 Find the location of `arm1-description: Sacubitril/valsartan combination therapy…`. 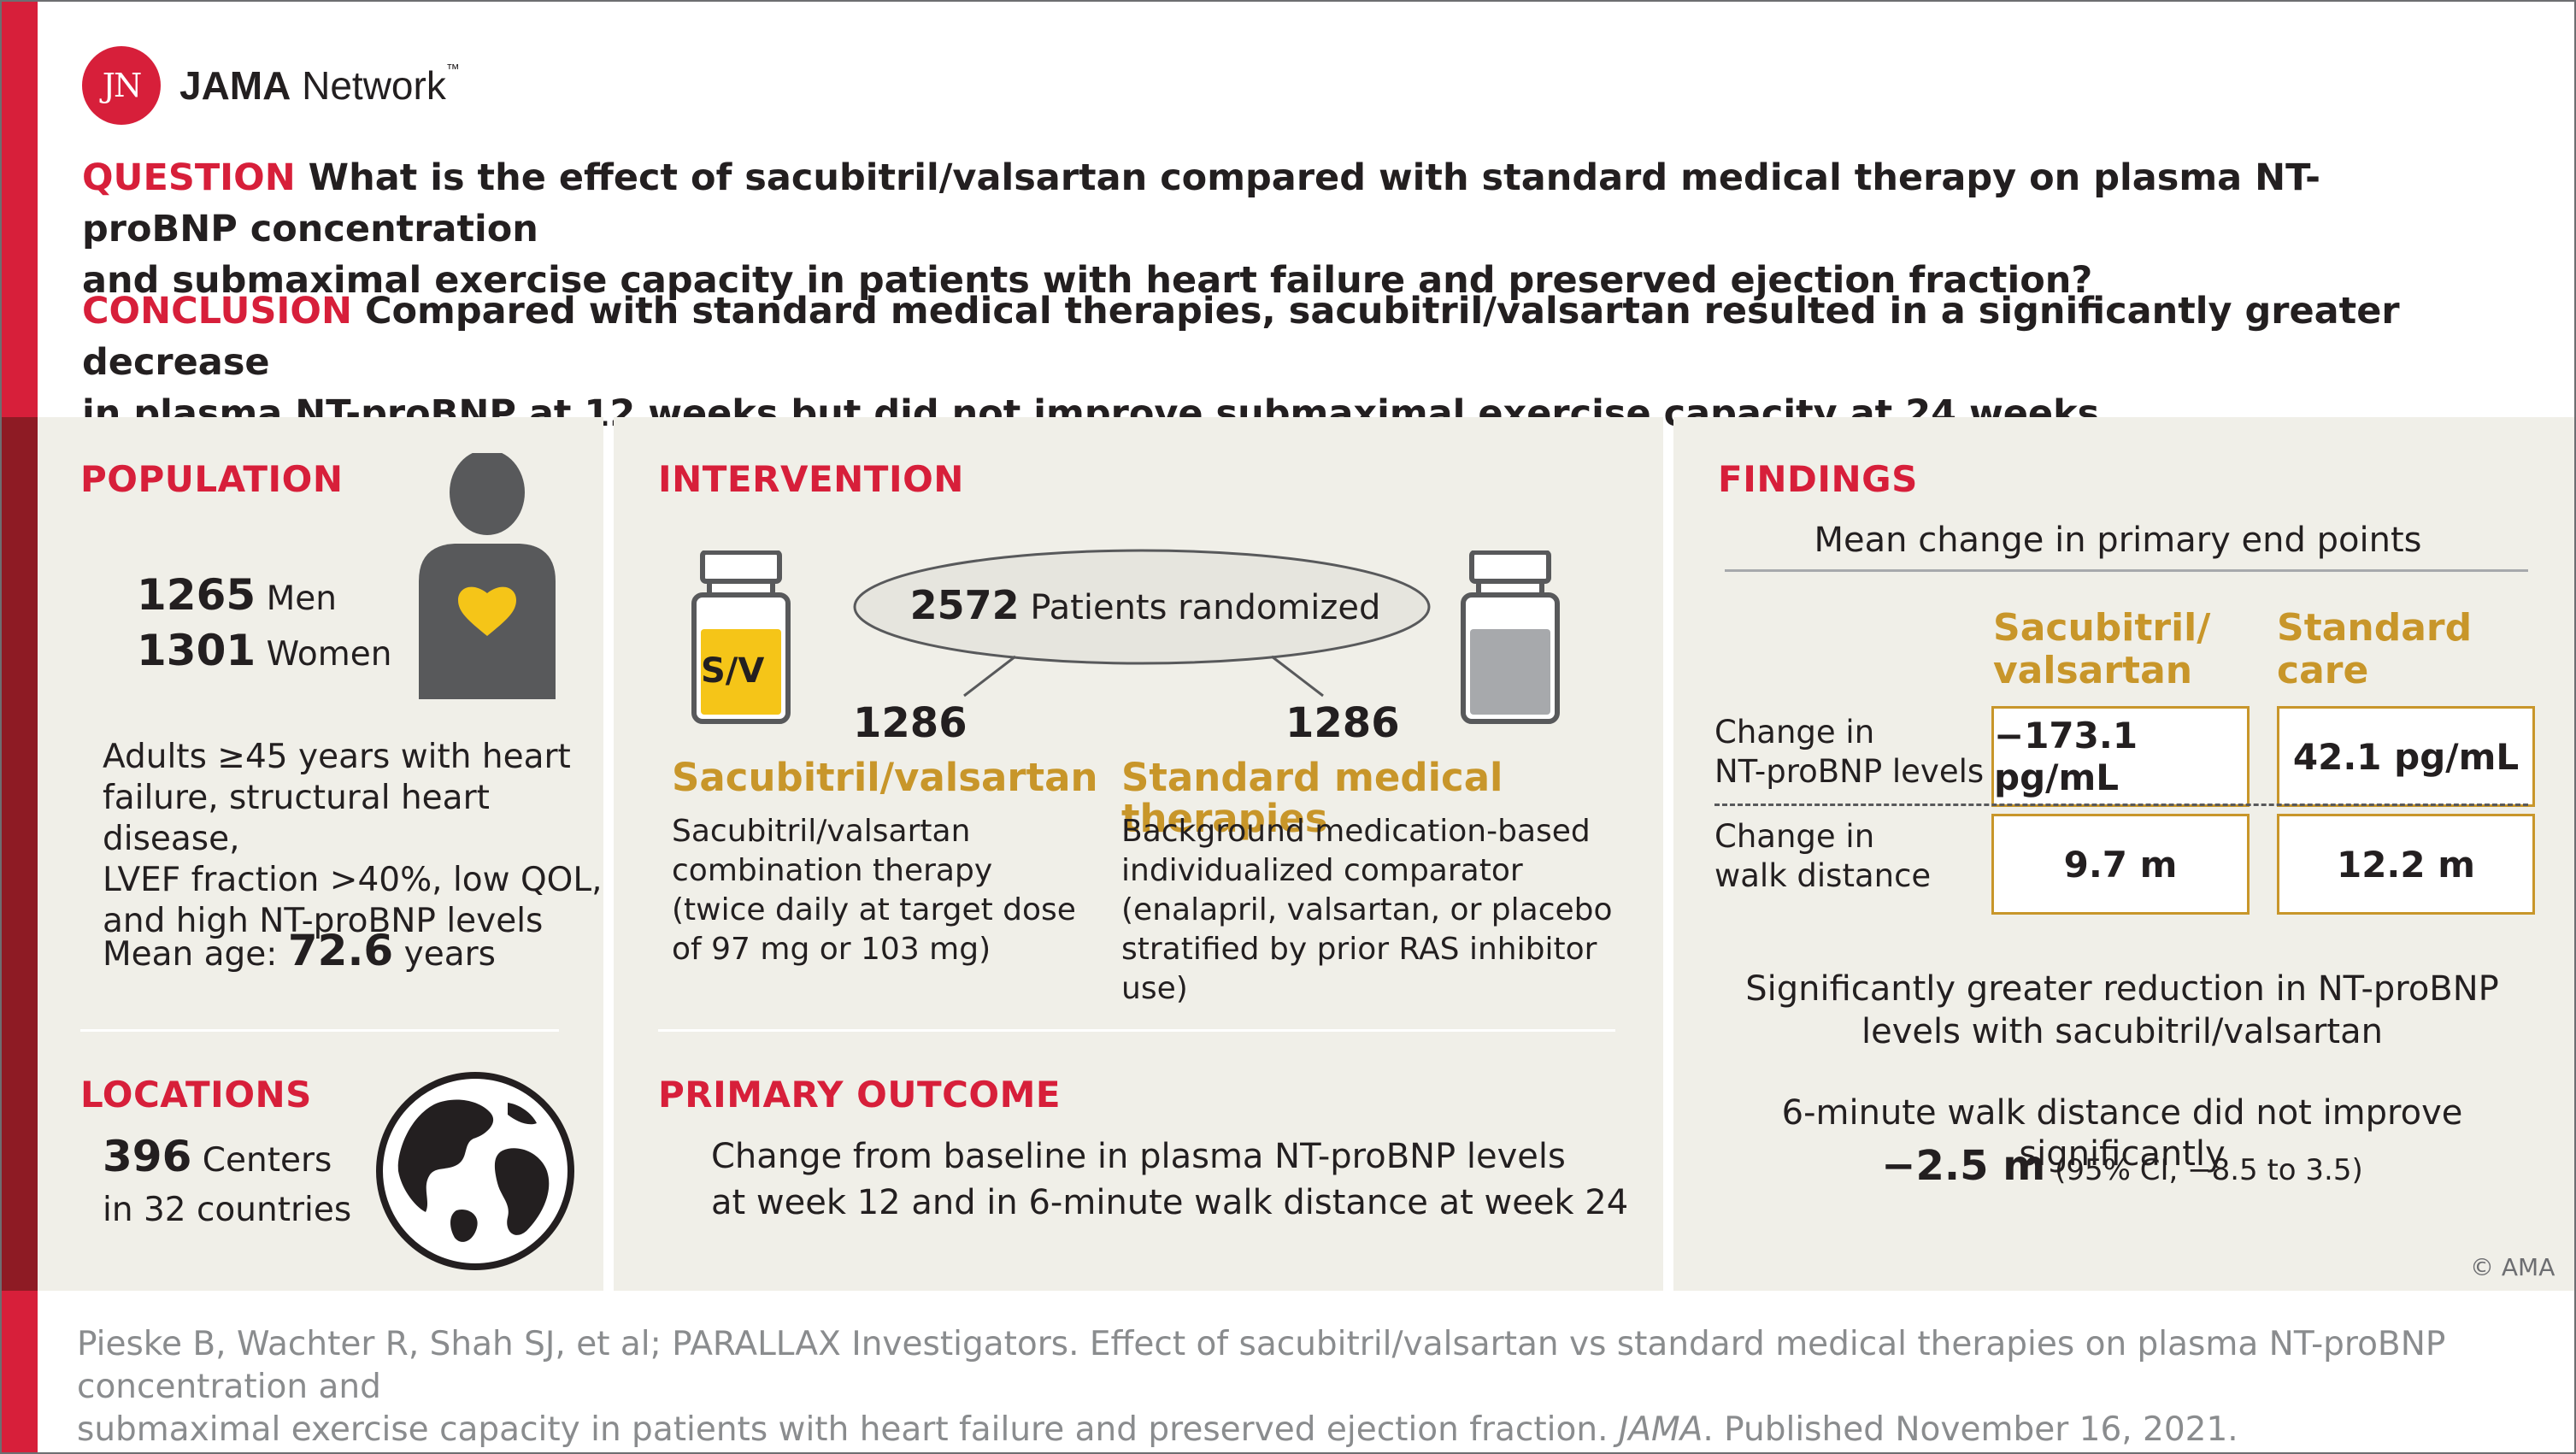

arm1-description: Sacubitril/valsartan combination therapy… is located at coordinates (874, 890).